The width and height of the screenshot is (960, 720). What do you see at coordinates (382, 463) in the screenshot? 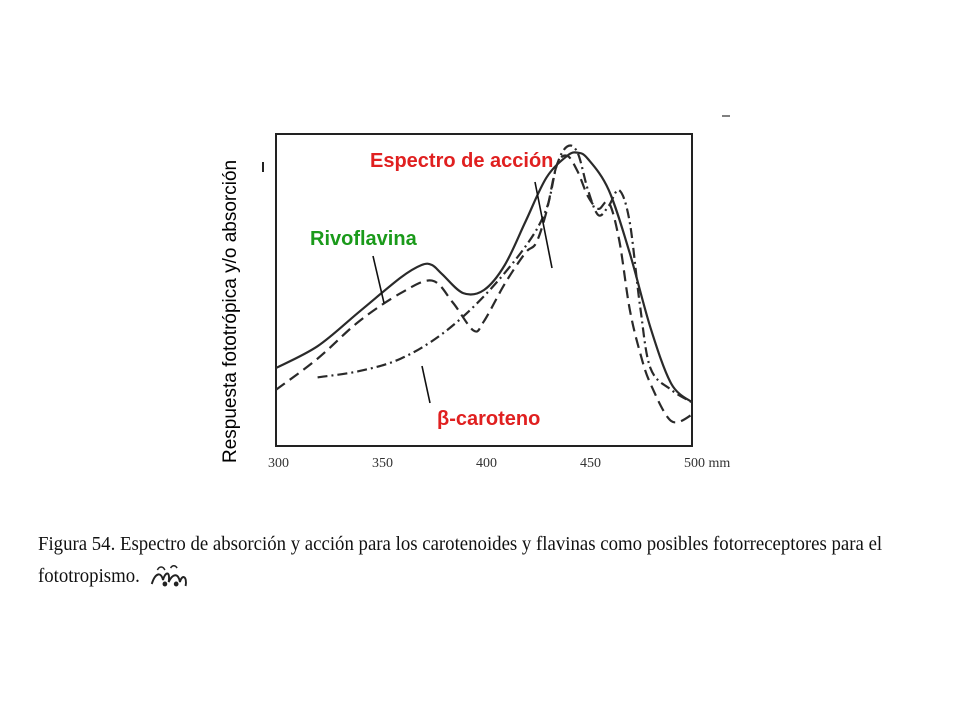
I see `x-tick-label-1: 350` at bounding box center [382, 463].